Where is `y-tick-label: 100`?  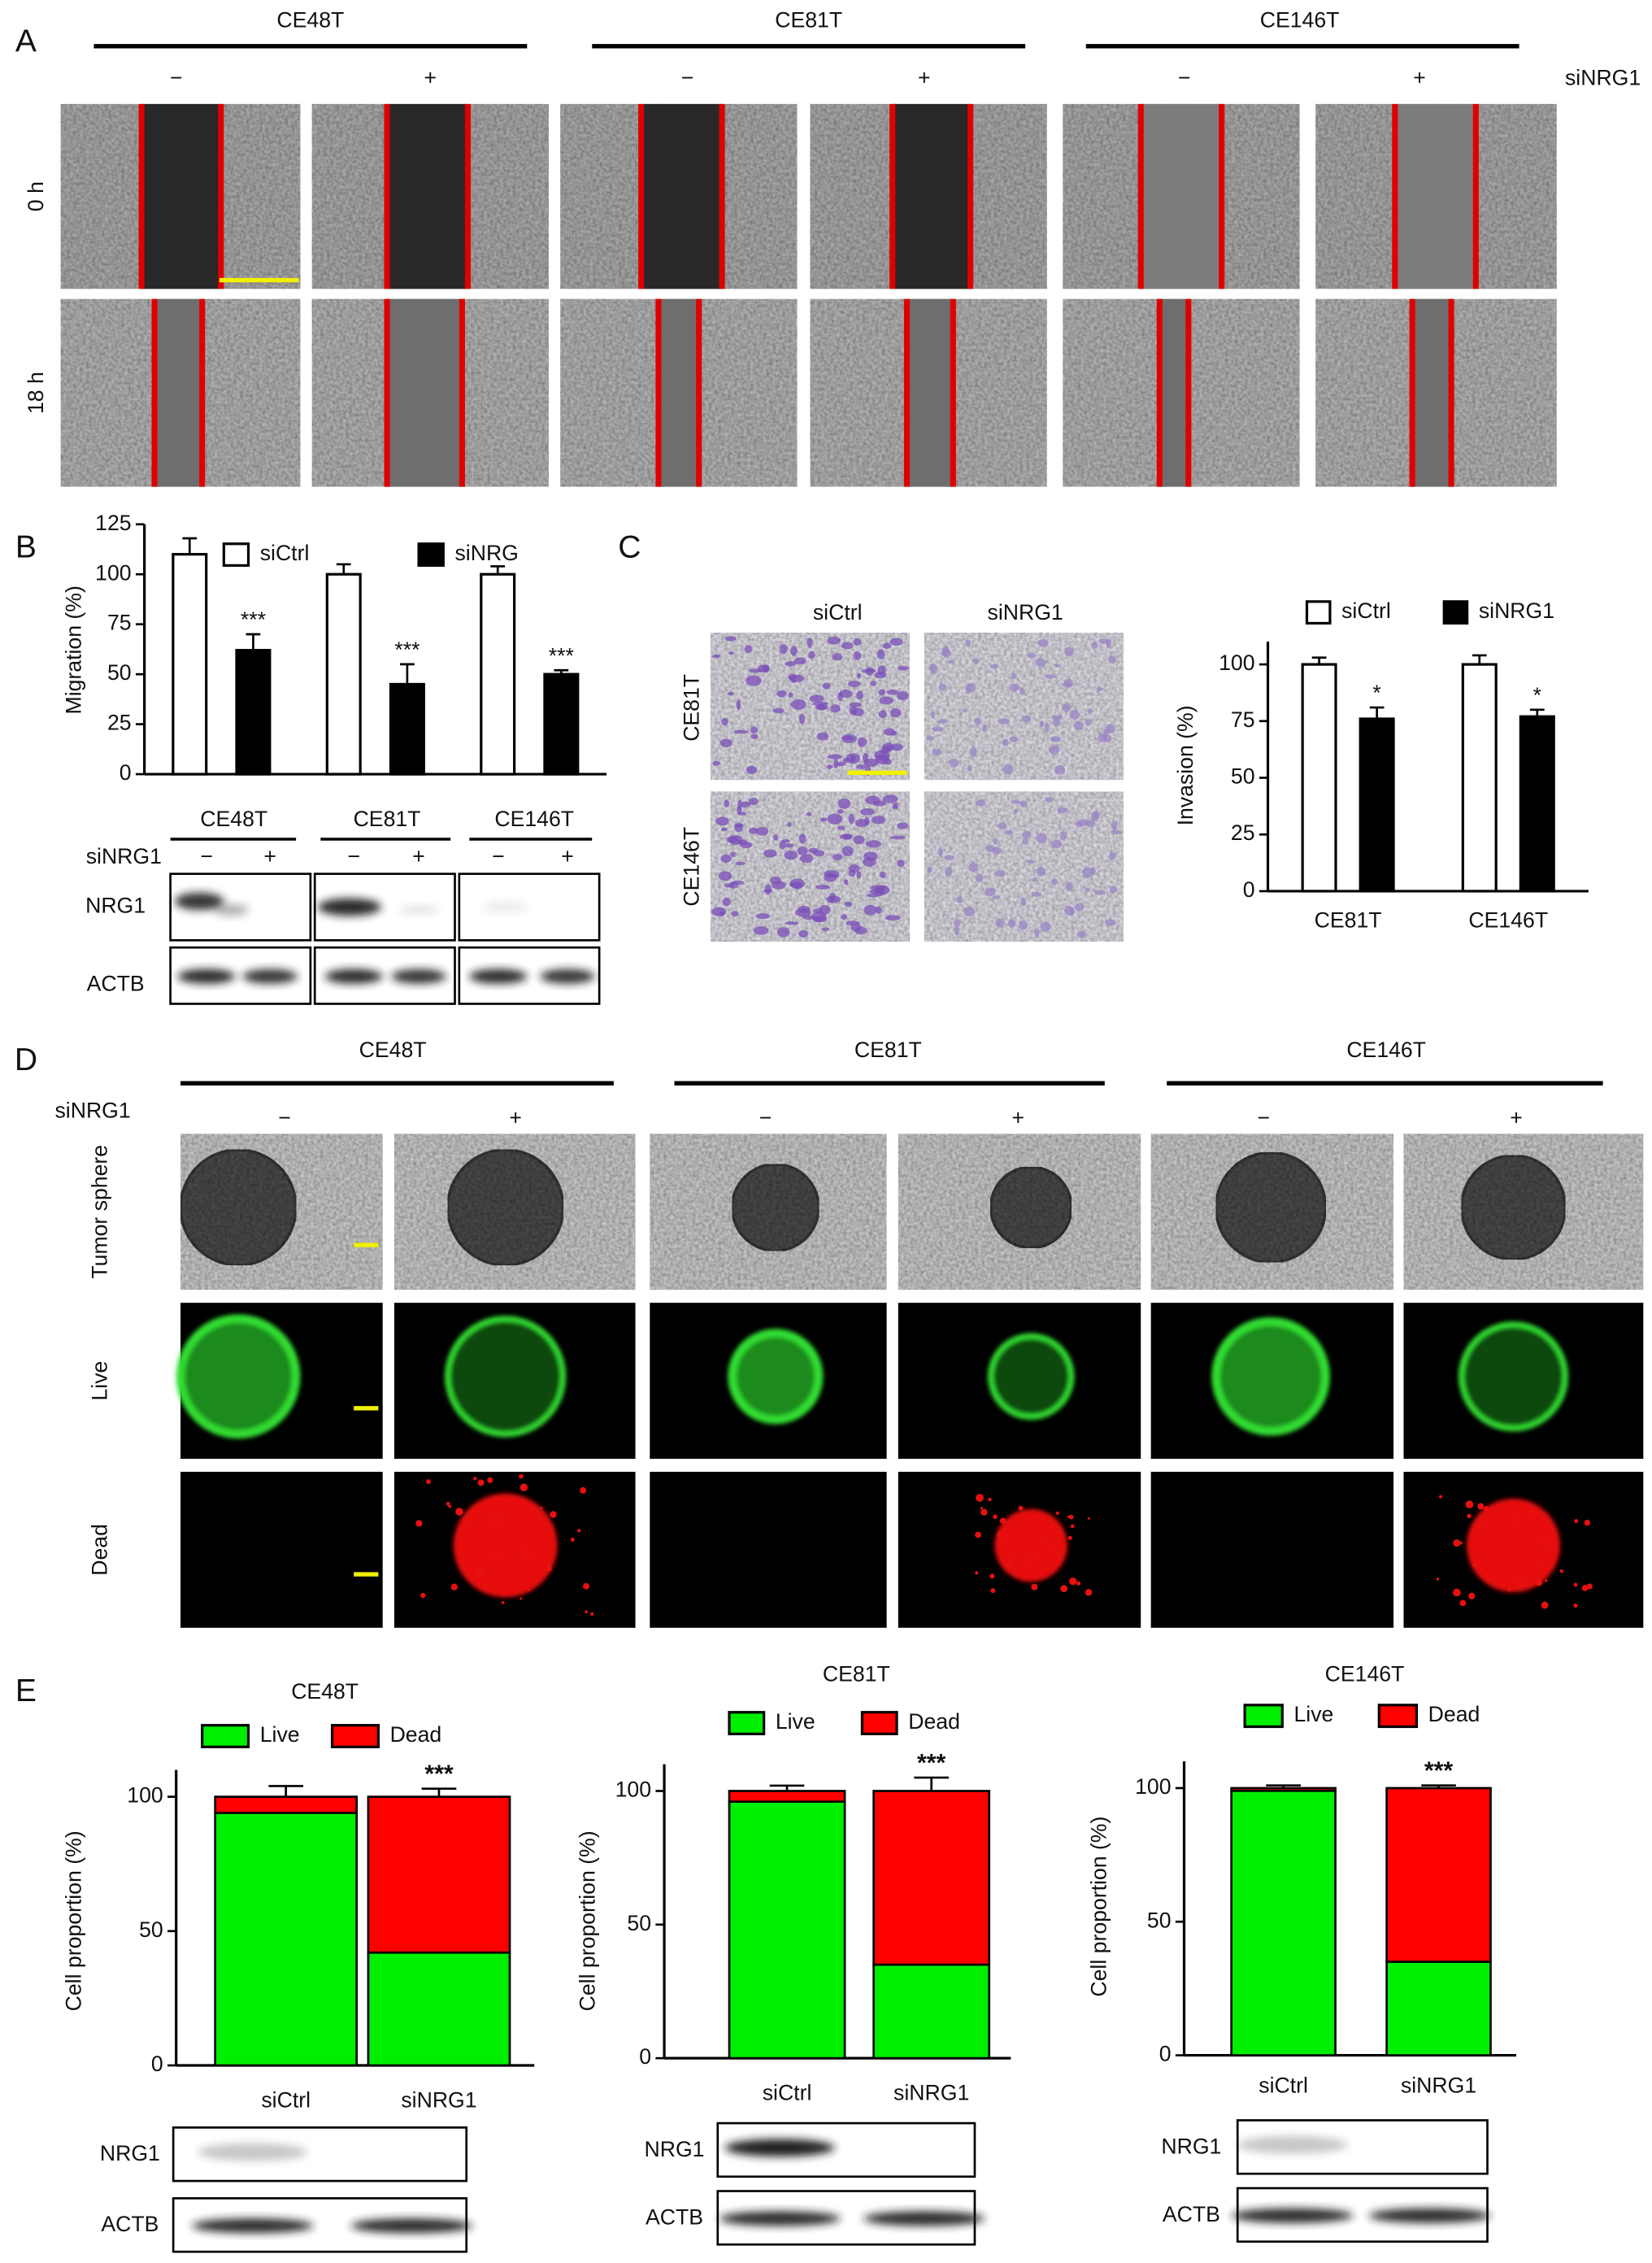 y-tick-label: 100 is located at coordinates (1236, 663).